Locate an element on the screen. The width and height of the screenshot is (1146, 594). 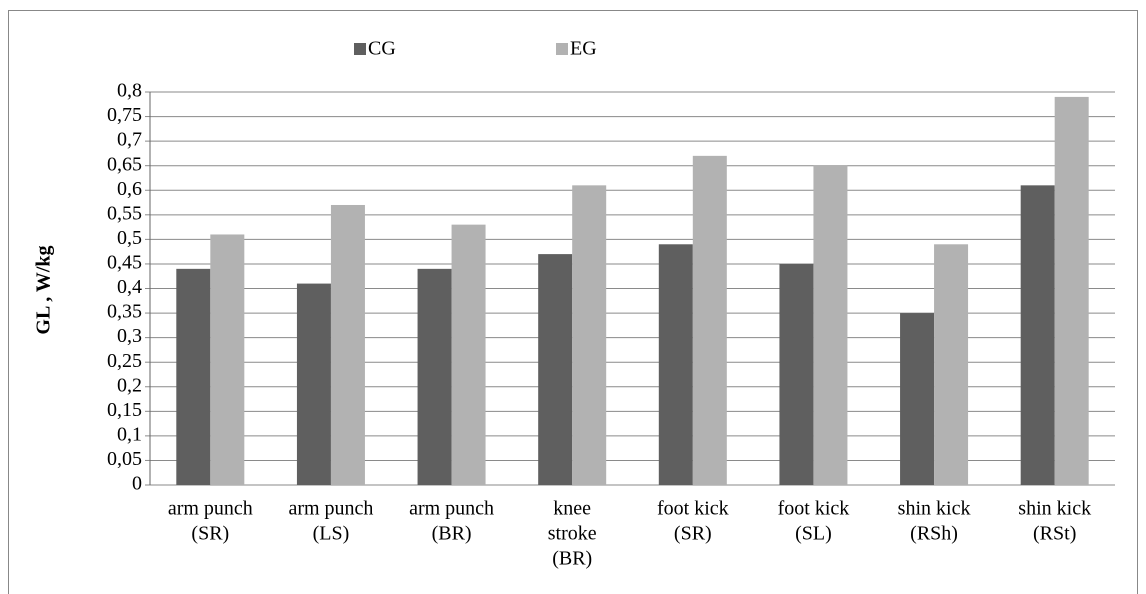
y-tick-label: 0,65 is located at coordinates (124, 164).